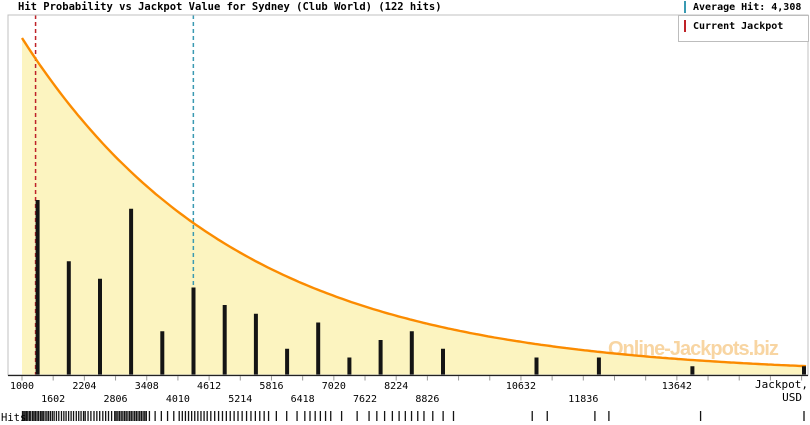  What do you see at coordinates (209, 386) in the screenshot?
I see `x-tick-label: 4612` at bounding box center [209, 386].